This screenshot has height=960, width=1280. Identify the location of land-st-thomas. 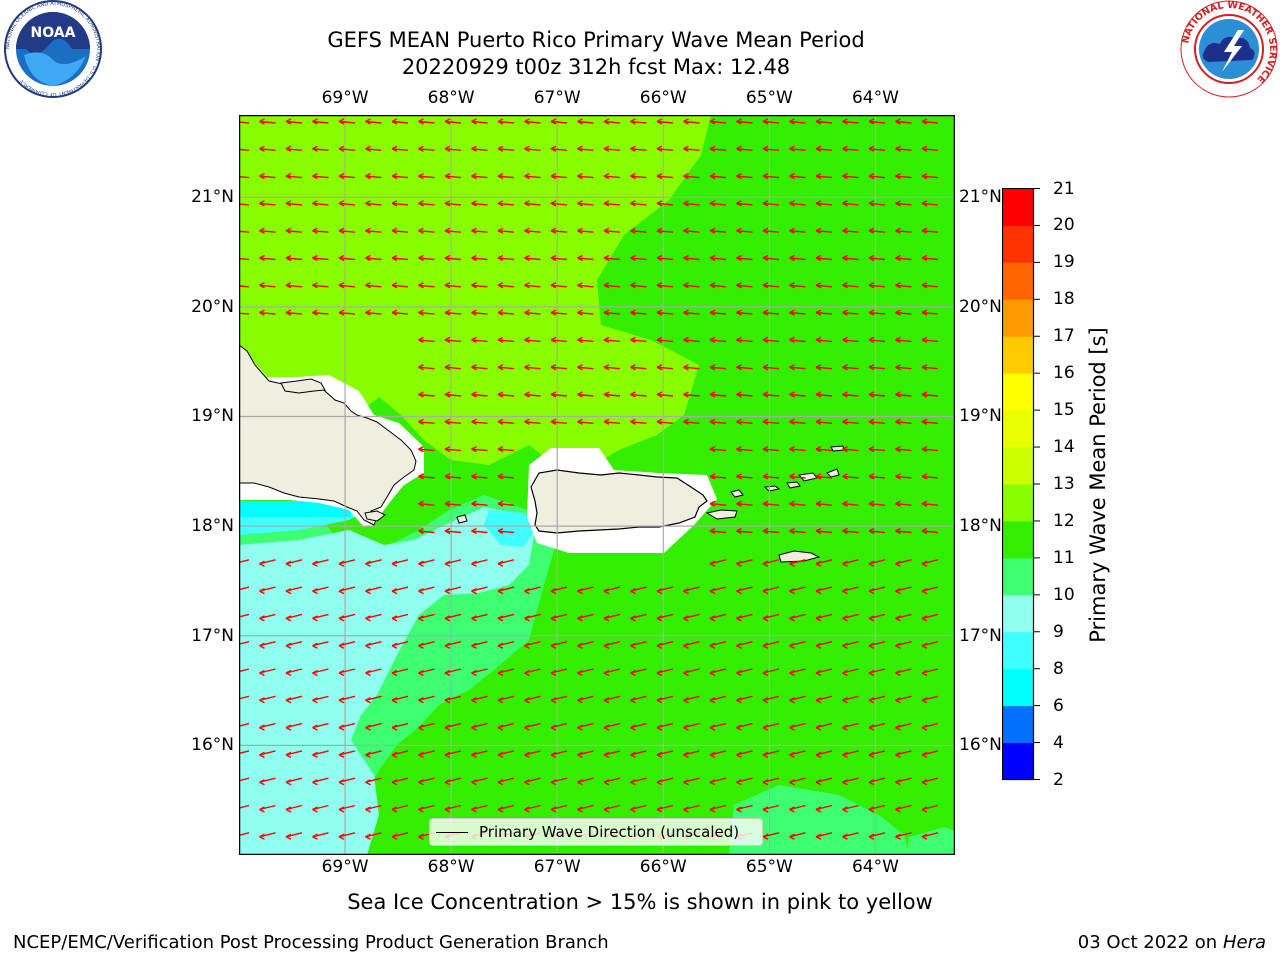
(772, 488).